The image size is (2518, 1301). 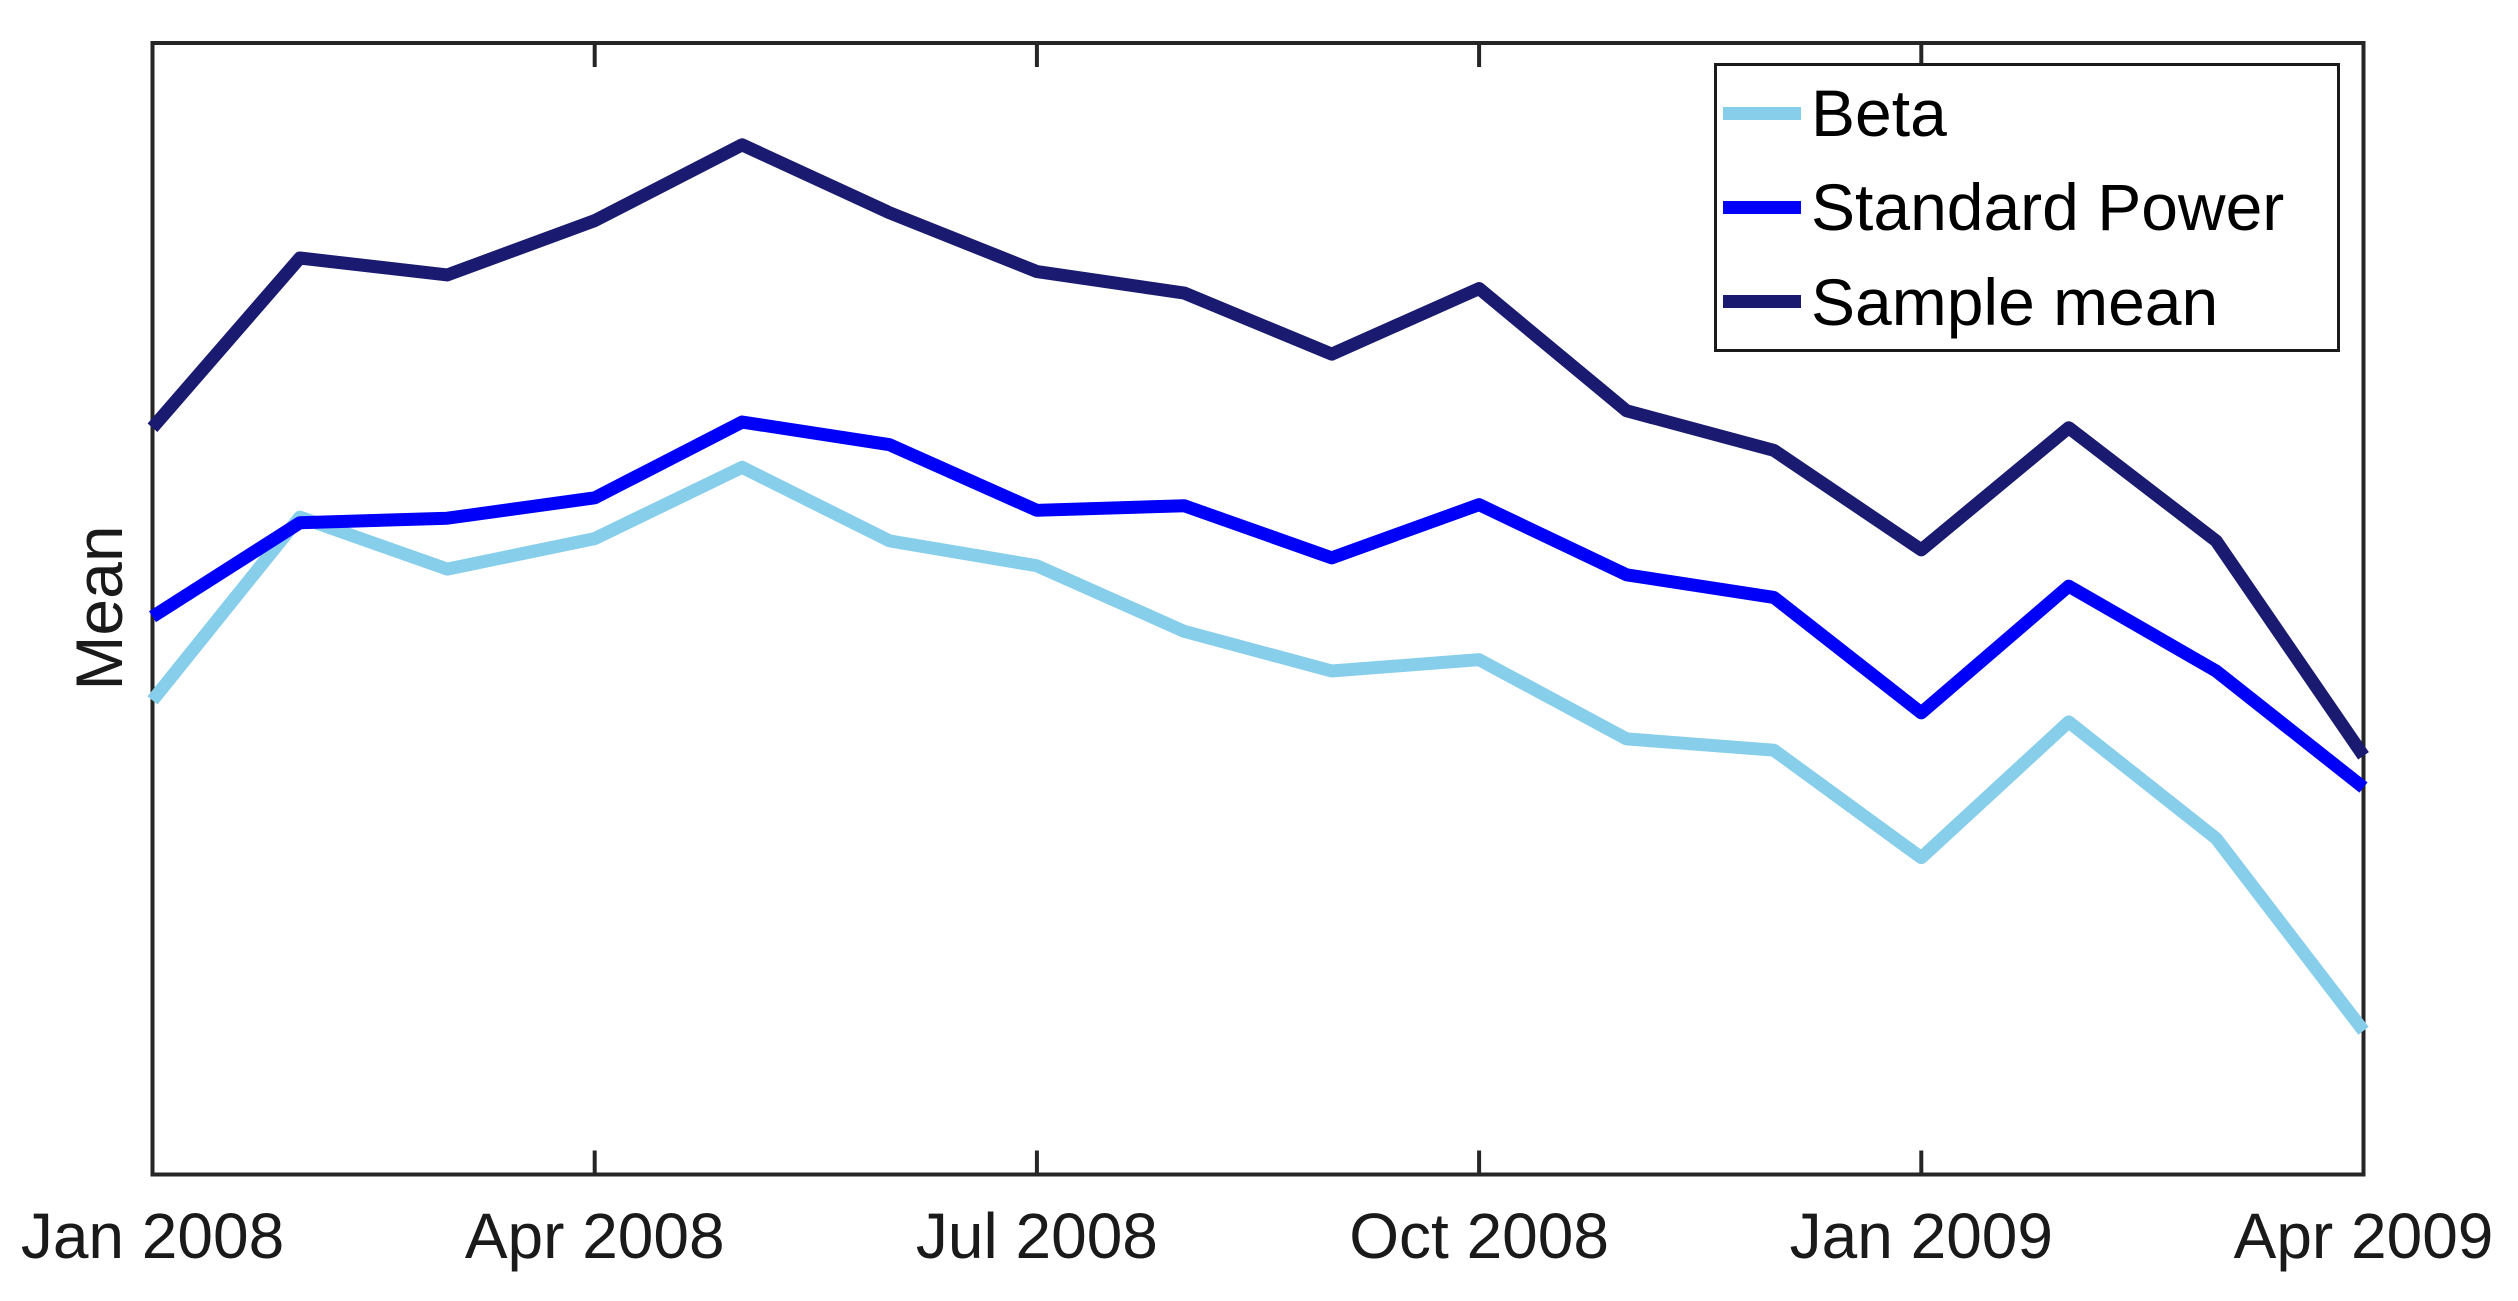 I want to click on y-axis-label: Mean, so click(x=99, y=608).